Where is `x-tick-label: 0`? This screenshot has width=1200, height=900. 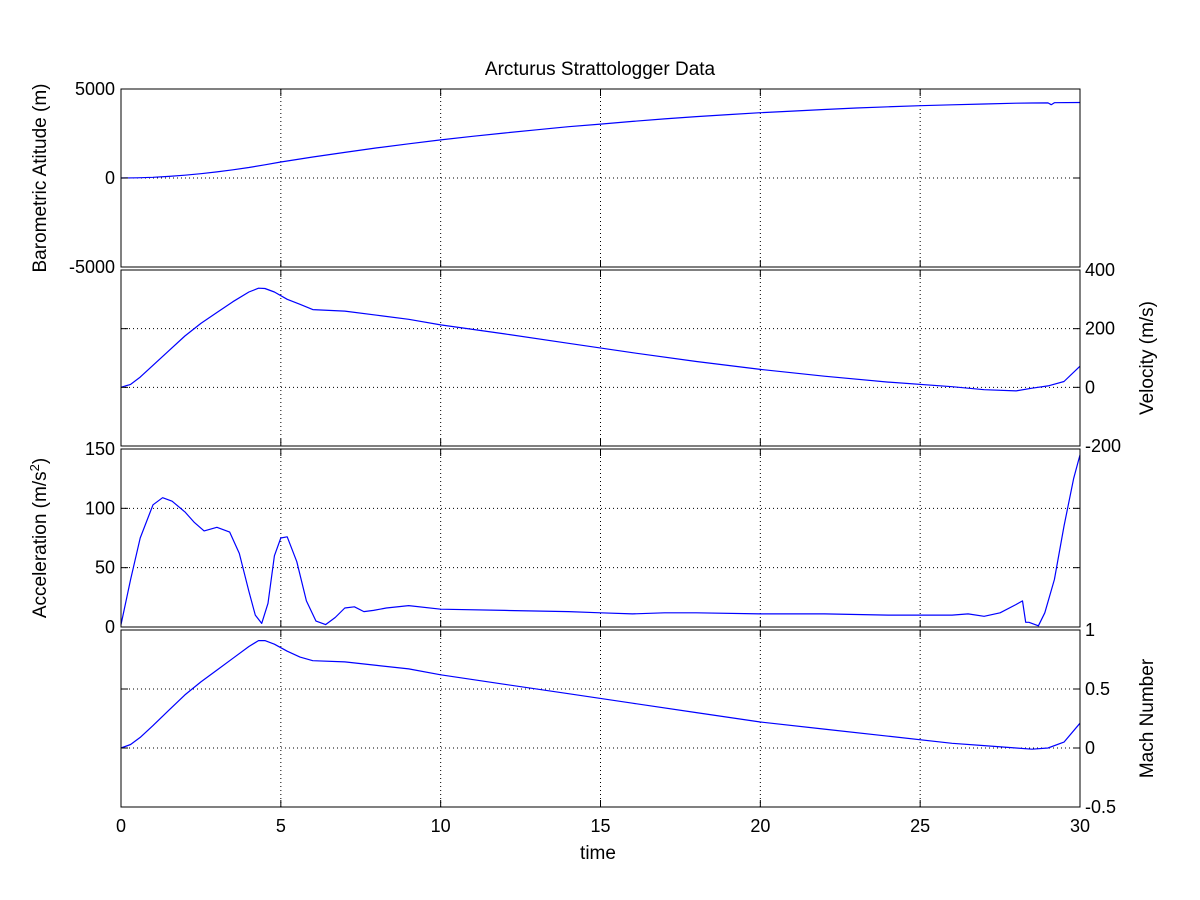
x-tick-label: 0 is located at coordinates (121, 826).